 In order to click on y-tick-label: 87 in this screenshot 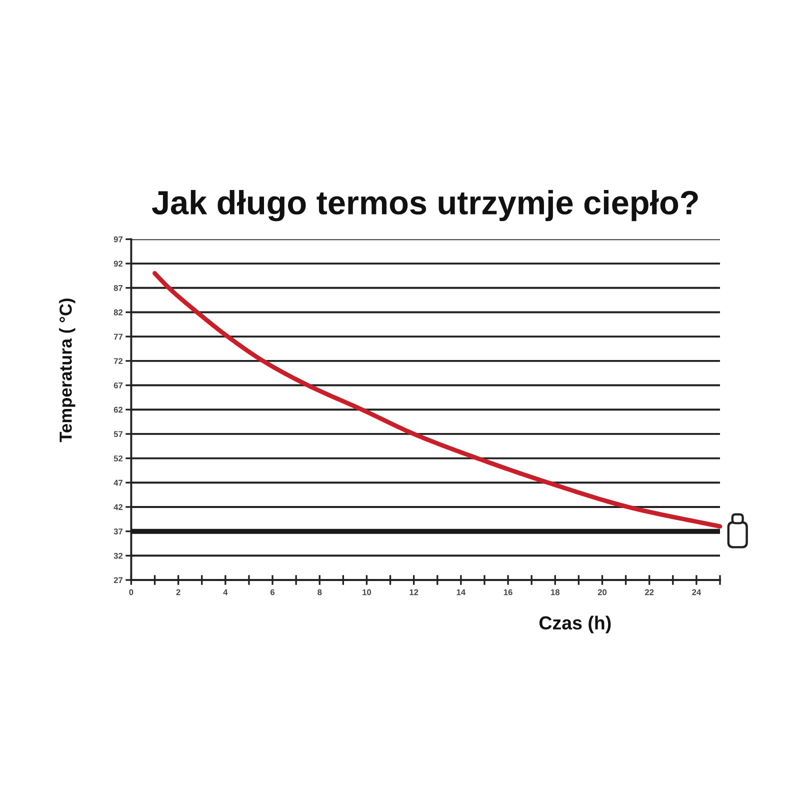, I will do `click(118, 288)`.